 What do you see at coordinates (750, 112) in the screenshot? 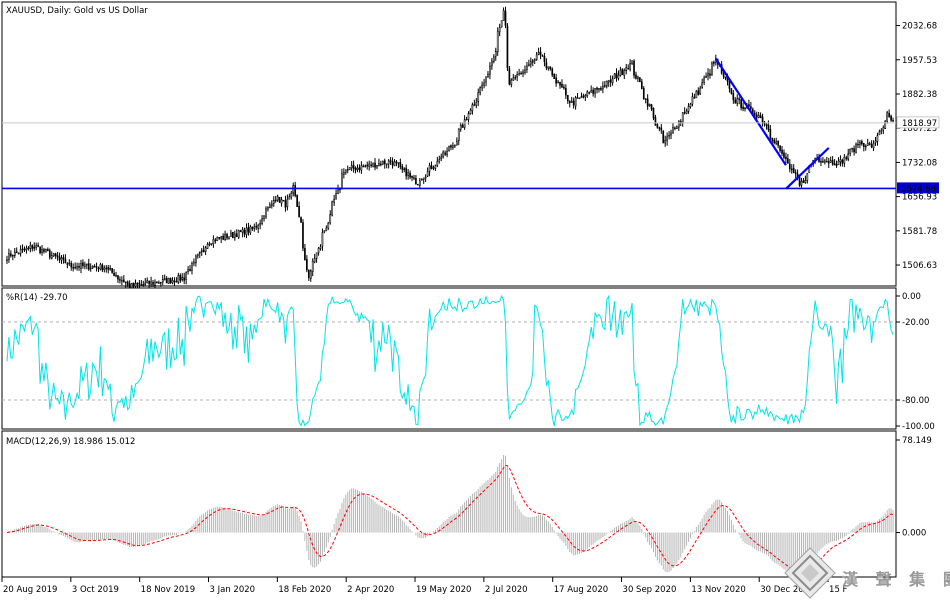
I see `downtrend-trendline` at bounding box center [750, 112].